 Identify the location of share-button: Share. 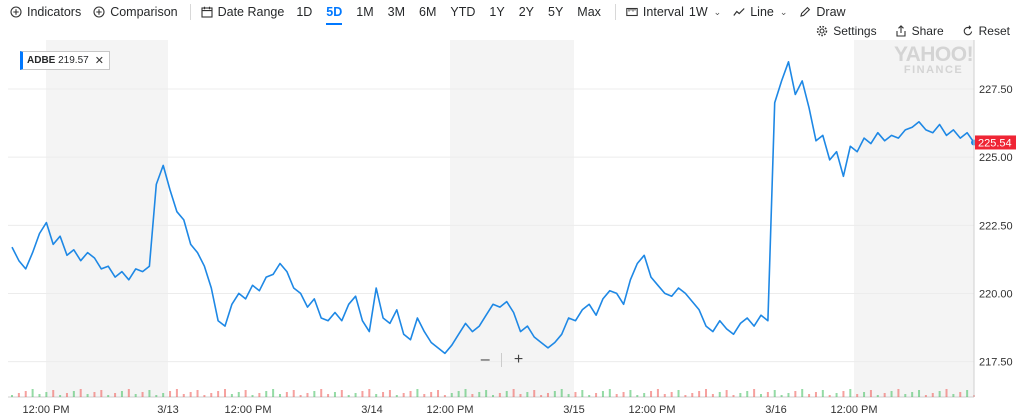
(919, 31).